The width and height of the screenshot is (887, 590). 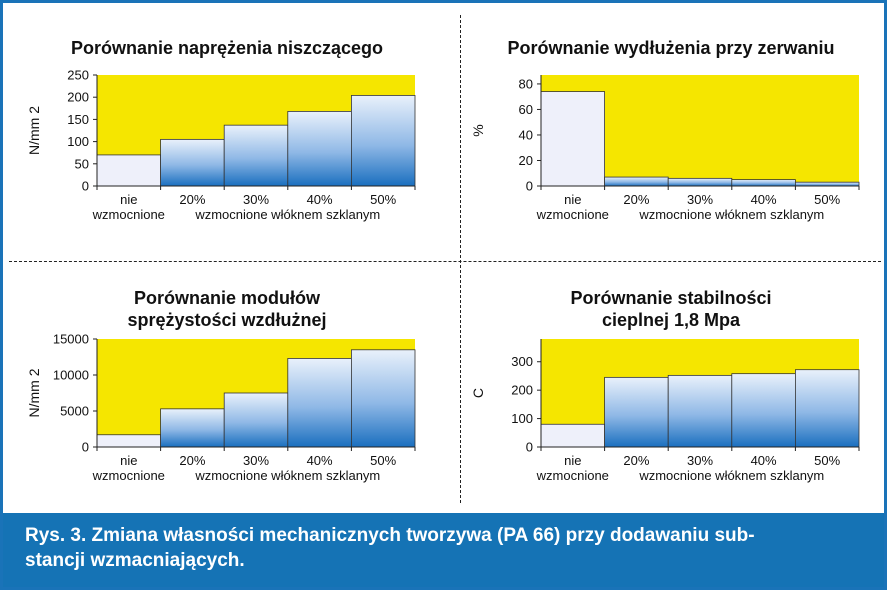 What do you see at coordinates (74, 411) in the screenshot?
I see `y-tick-label: 5000` at bounding box center [74, 411].